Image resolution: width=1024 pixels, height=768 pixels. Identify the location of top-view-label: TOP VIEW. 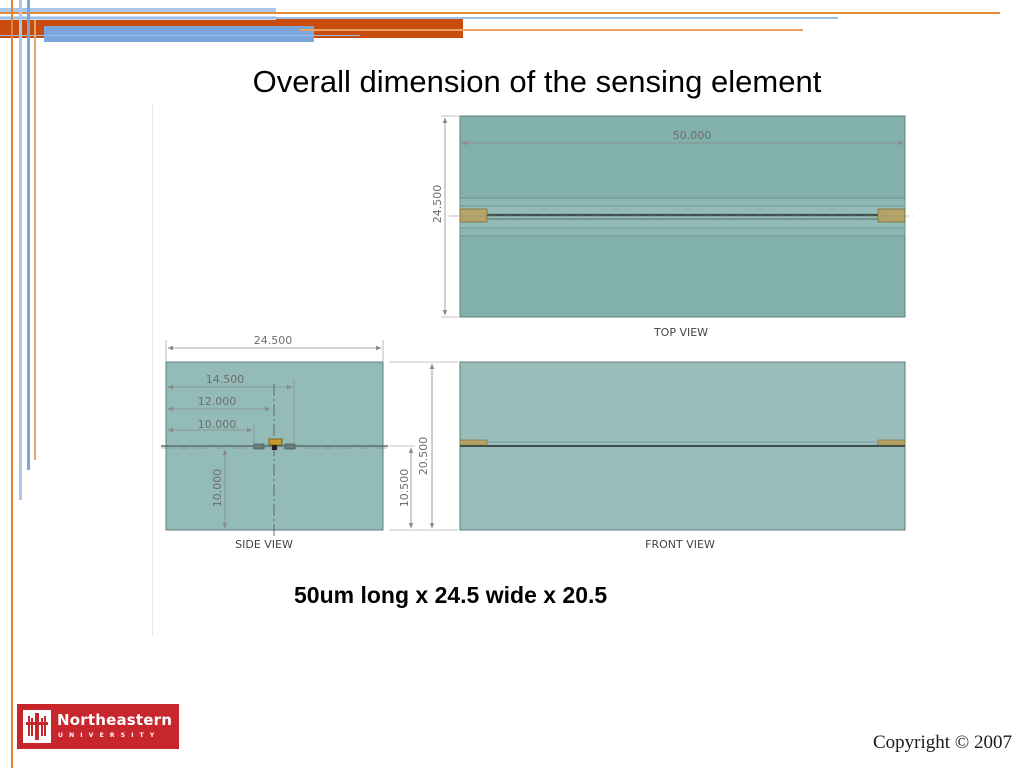
(680, 332).